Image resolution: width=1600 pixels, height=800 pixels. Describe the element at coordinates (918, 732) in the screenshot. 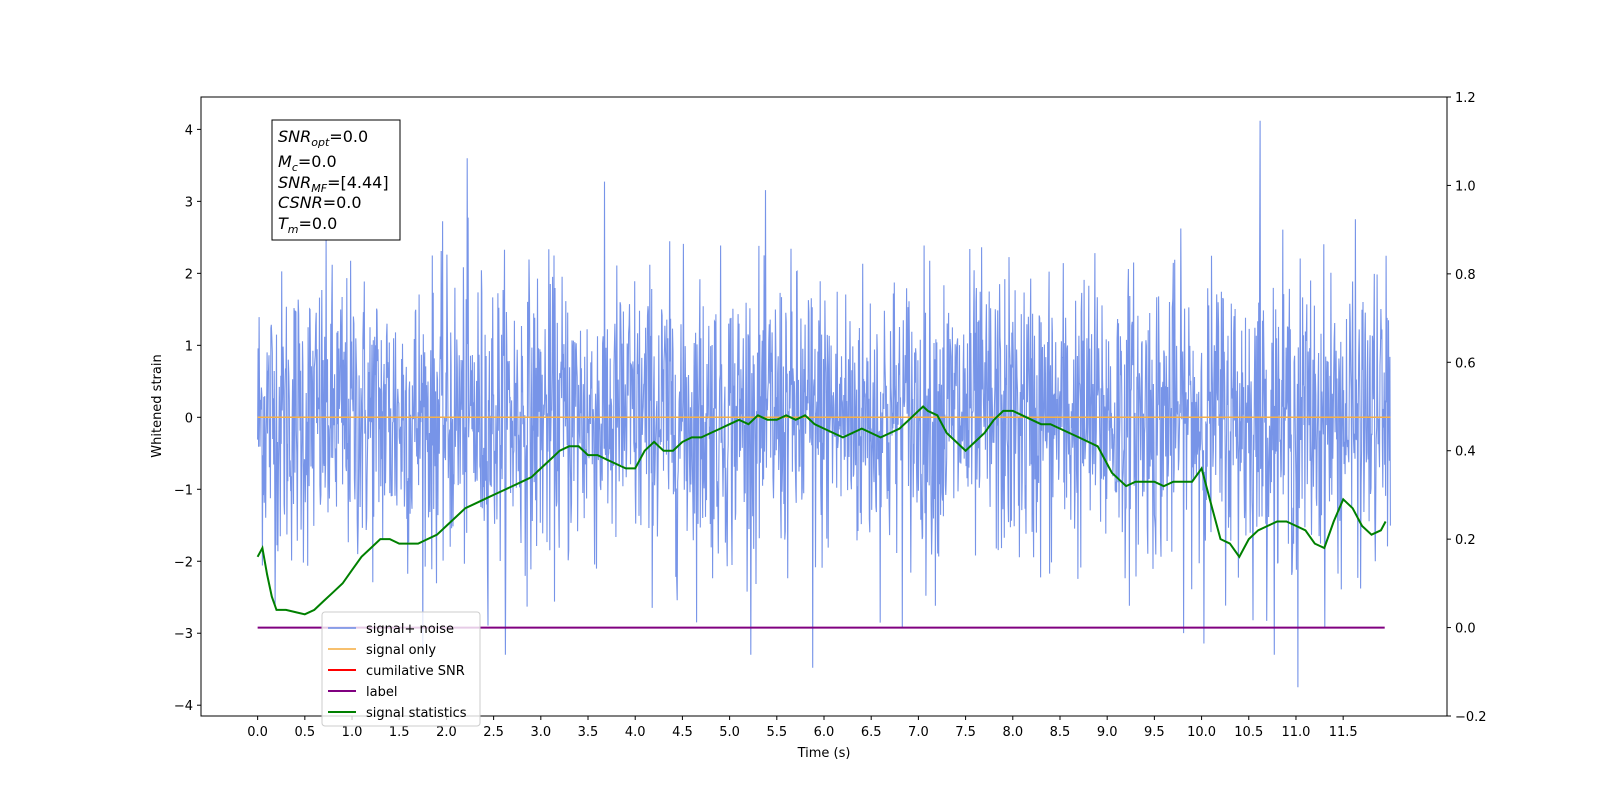

I see `x-tick-label: 7.0` at that location.